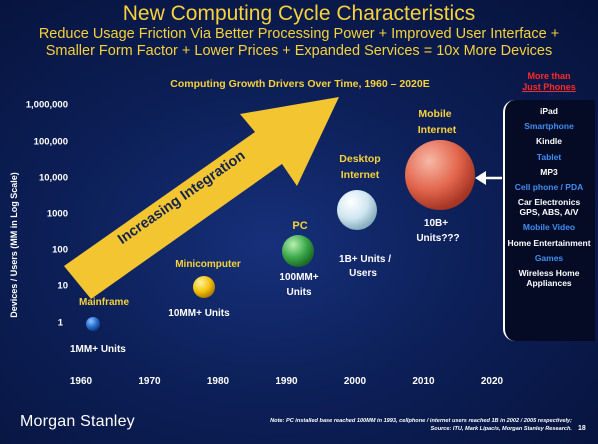 This screenshot has height=444, width=598. Describe the element at coordinates (98, 349) in the screenshot. I see `point-label-mainframe: 1MM+ Units` at that location.